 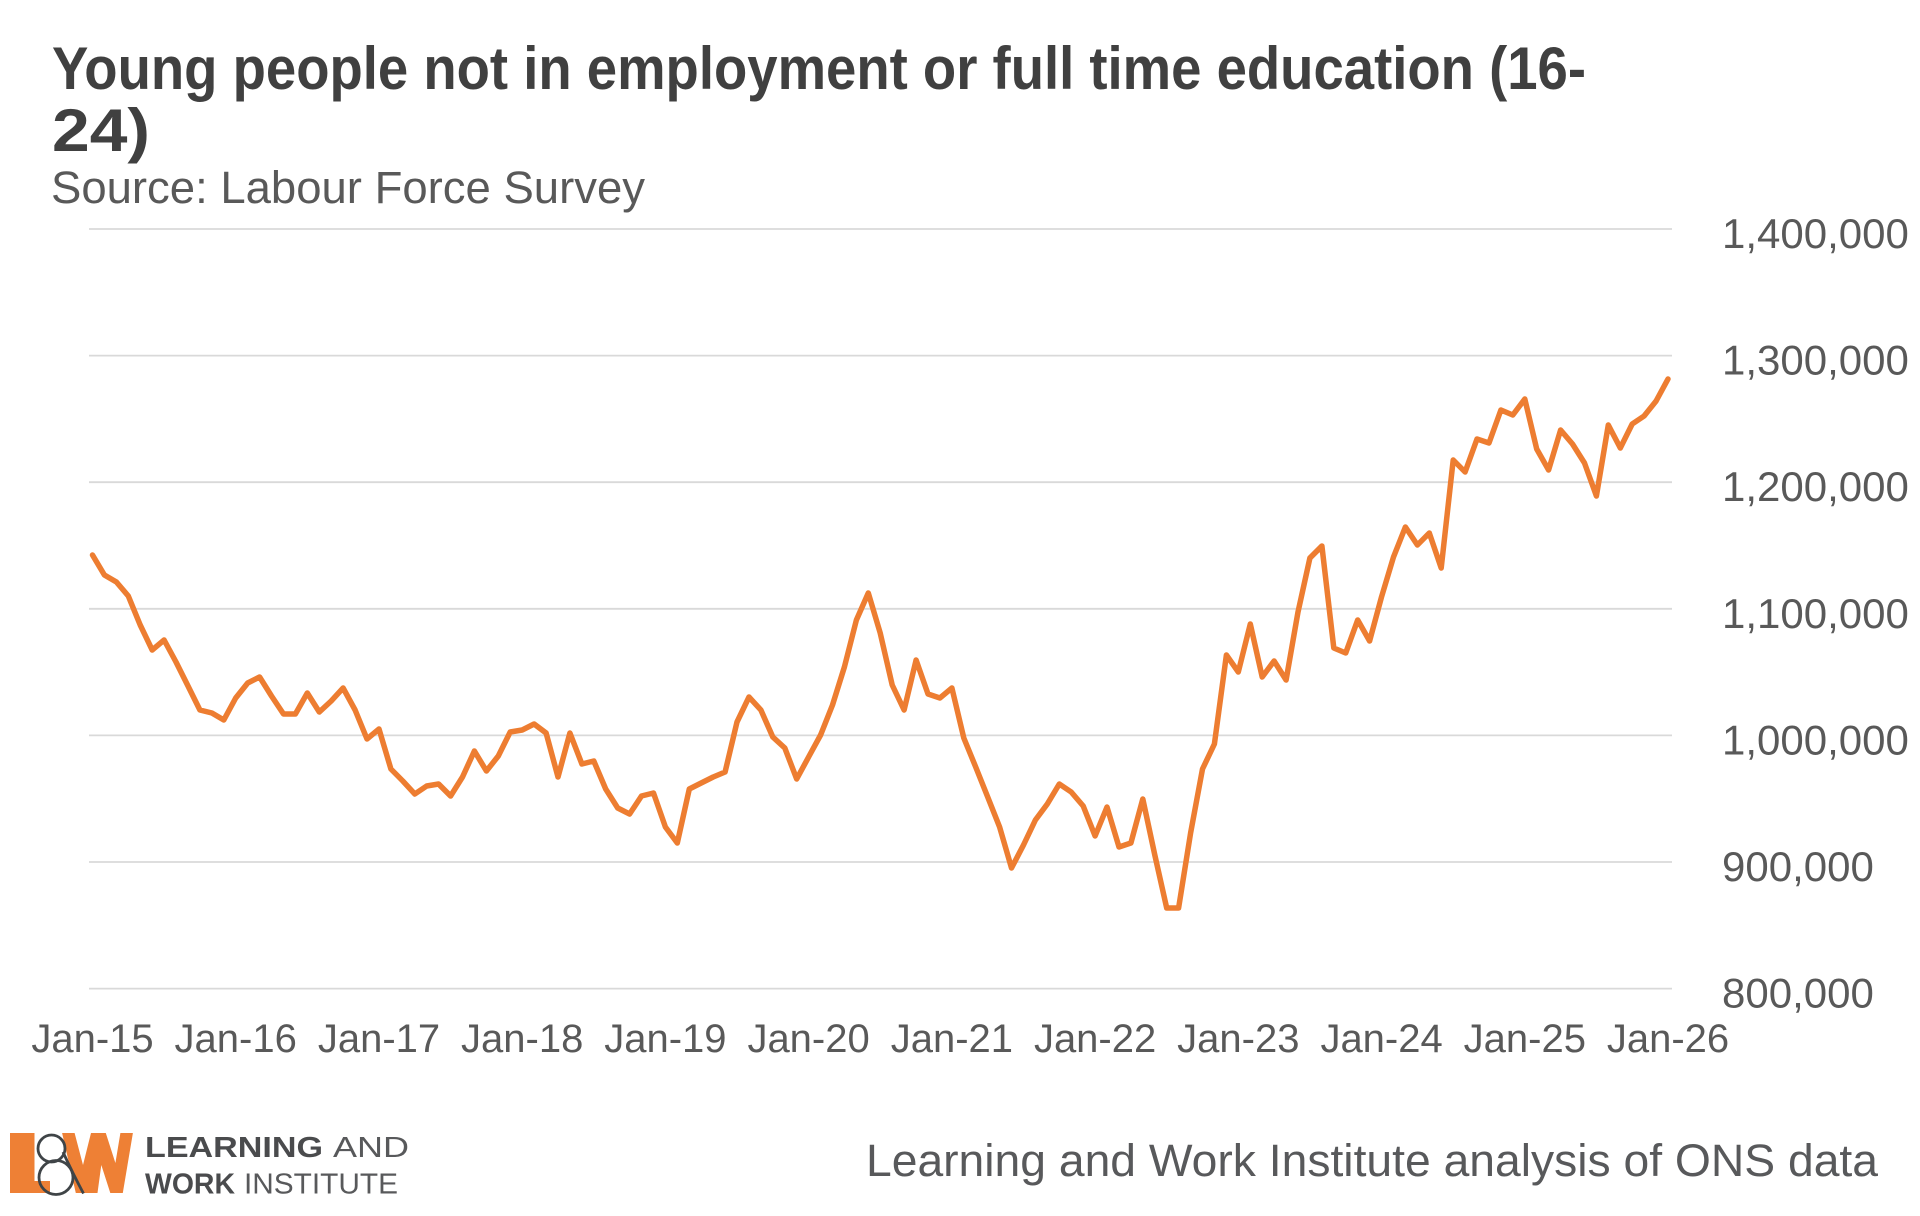 What do you see at coordinates (808, 1039) in the screenshot?
I see `svg-text: Jan-20` at bounding box center [808, 1039].